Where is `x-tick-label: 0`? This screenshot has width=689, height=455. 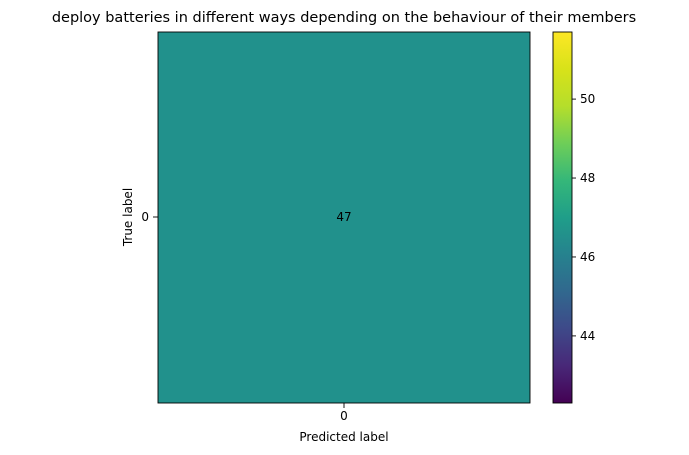 x-tick-label: 0 is located at coordinates (344, 416).